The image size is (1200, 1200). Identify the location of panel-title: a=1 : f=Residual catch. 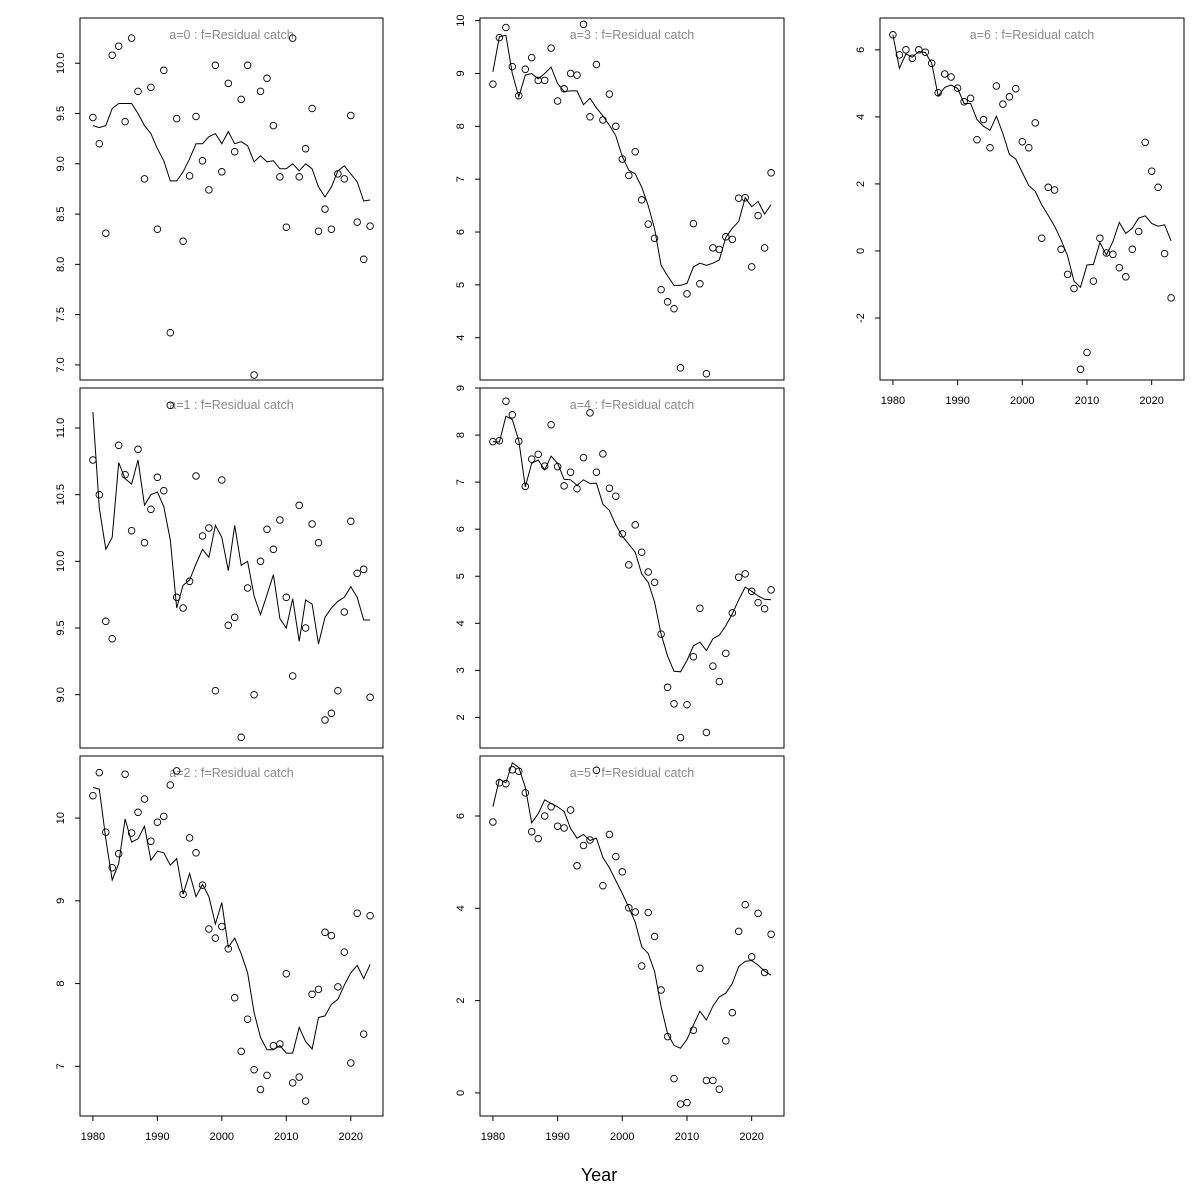
(231, 405).